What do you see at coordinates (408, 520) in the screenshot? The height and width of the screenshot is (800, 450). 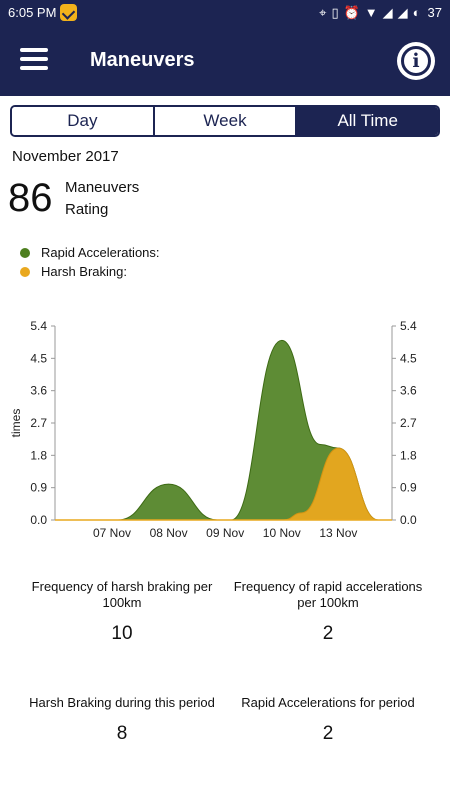 I see `y-tick-label-right: 0.0` at bounding box center [408, 520].